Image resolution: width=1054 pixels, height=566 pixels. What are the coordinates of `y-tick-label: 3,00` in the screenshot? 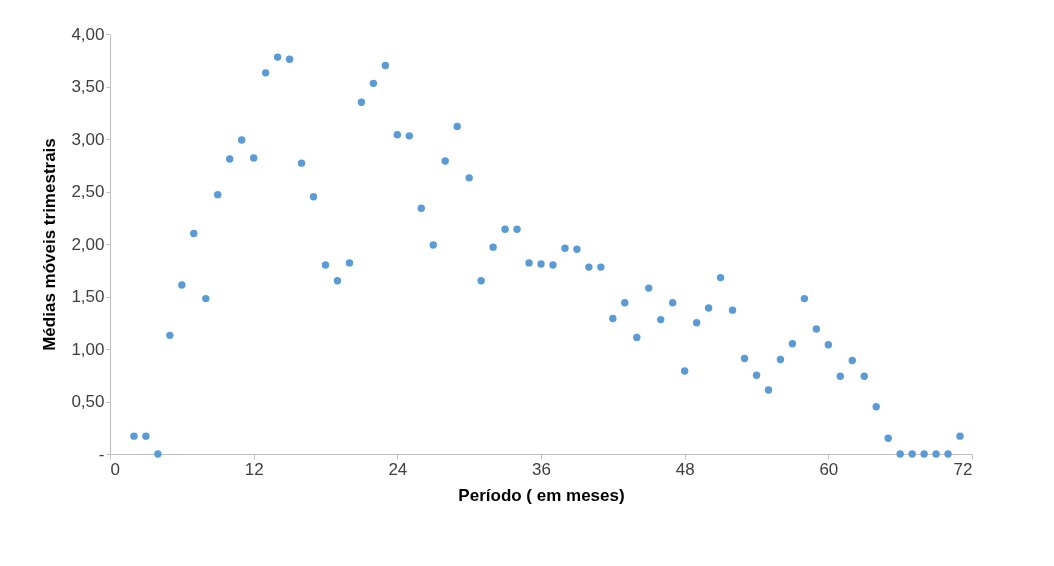 It's located at (88, 139).